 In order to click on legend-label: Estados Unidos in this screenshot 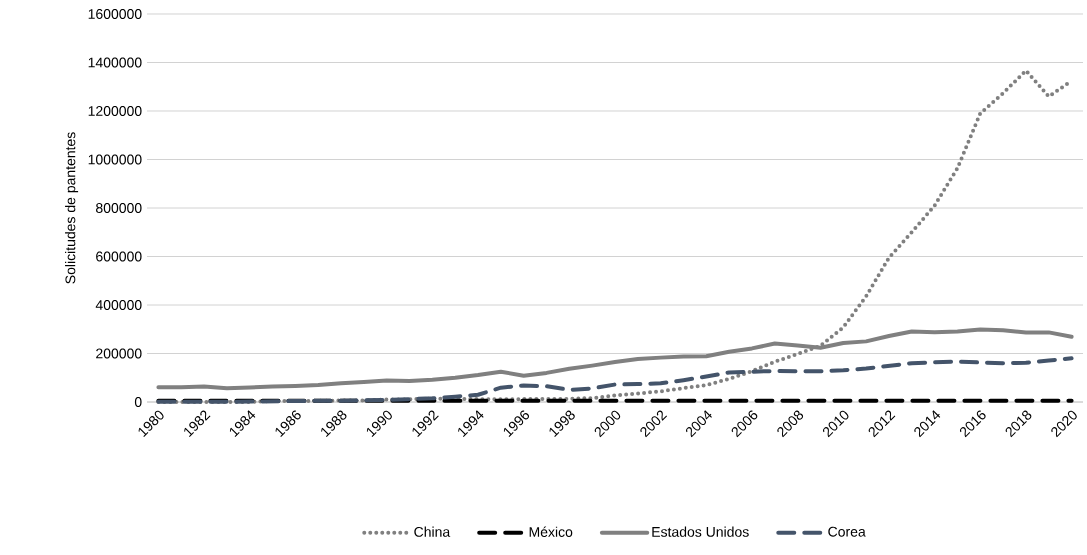, I will do `click(700, 531)`.